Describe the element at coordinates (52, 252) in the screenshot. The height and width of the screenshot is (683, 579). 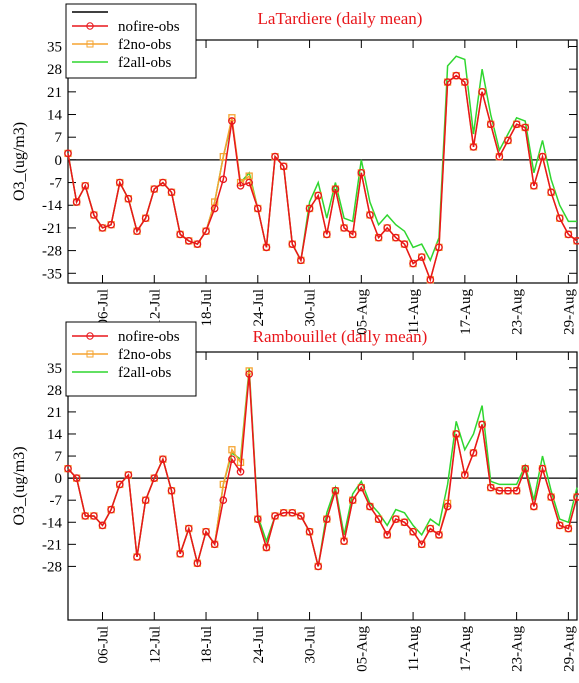
I see `y-tick-label: -28` at that location.